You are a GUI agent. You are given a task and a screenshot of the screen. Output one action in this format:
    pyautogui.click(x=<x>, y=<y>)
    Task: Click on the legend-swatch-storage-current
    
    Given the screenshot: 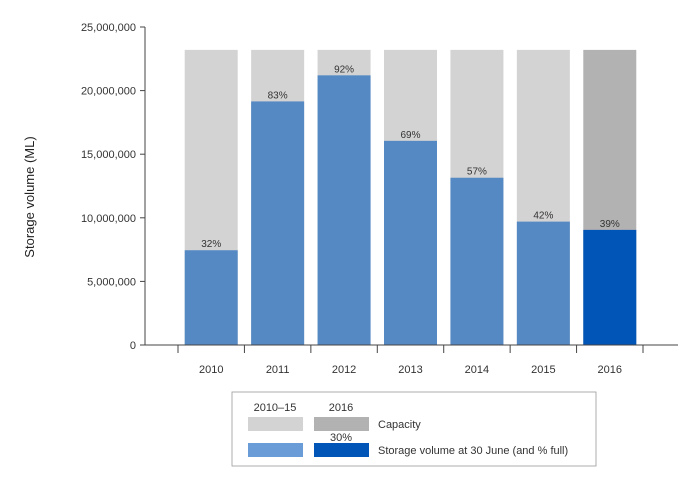 What is the action you would take?
    pyautogui.click(x=341, y=450)
    